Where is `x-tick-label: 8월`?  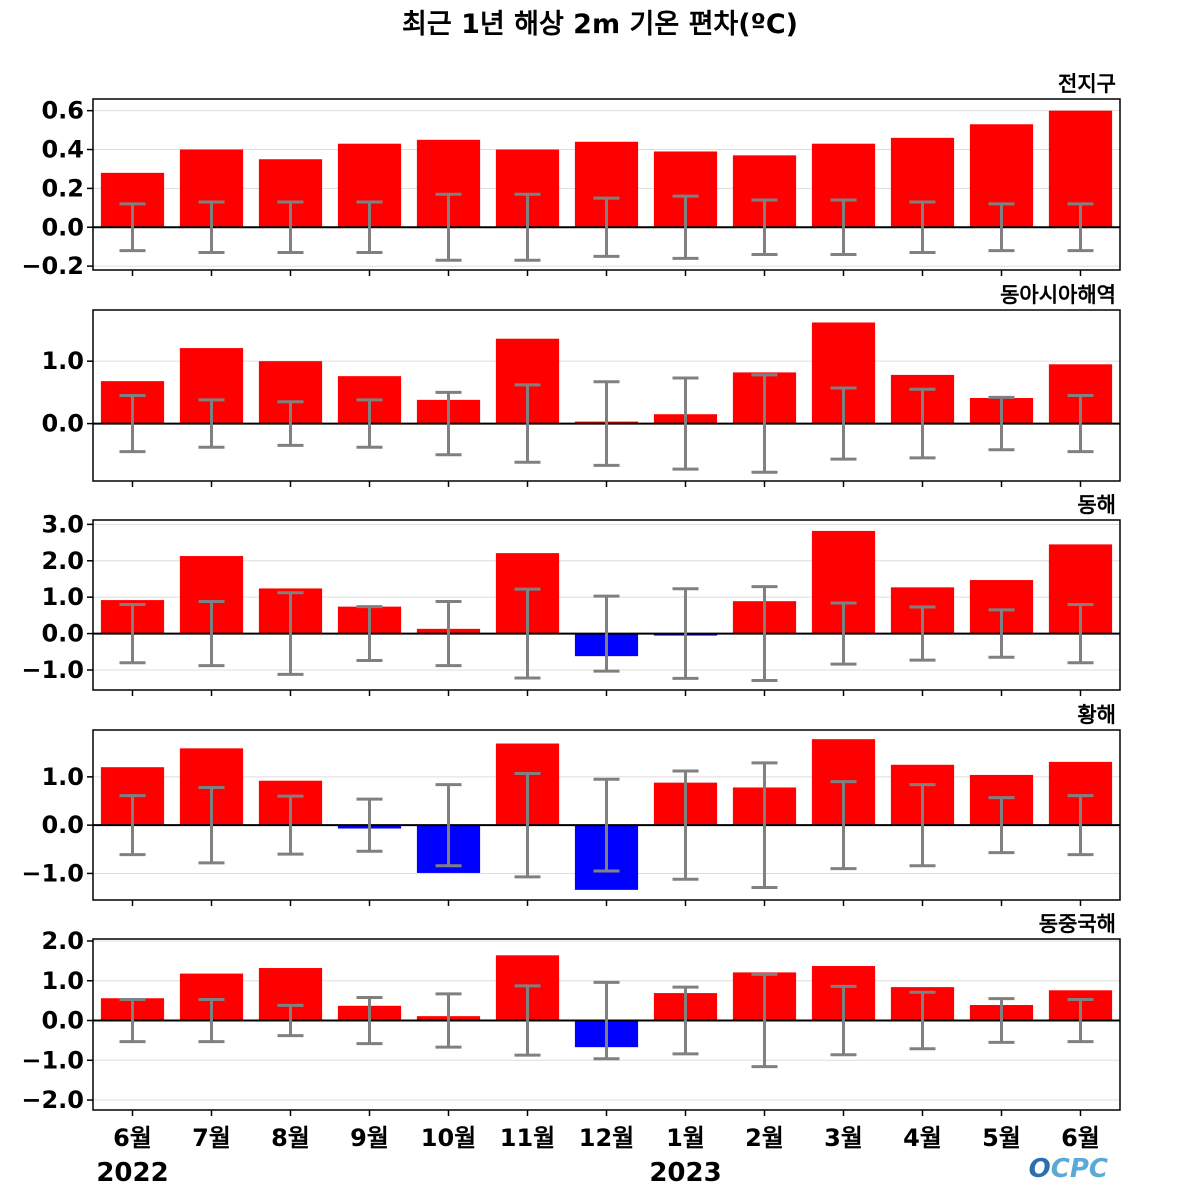
x-tick-label: 8월 is located at coordinates (290, 1138).